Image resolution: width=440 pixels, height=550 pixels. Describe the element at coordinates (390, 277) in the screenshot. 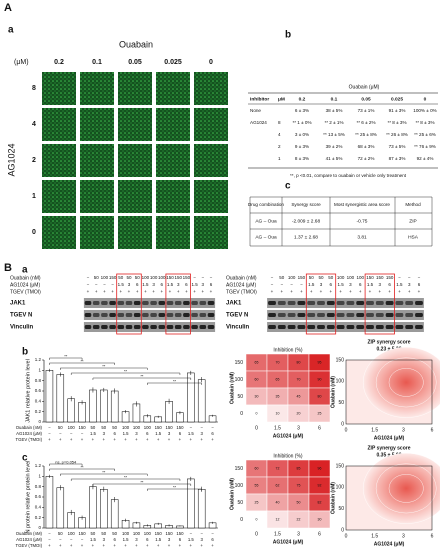

I see `lane-label: 150` at that location.